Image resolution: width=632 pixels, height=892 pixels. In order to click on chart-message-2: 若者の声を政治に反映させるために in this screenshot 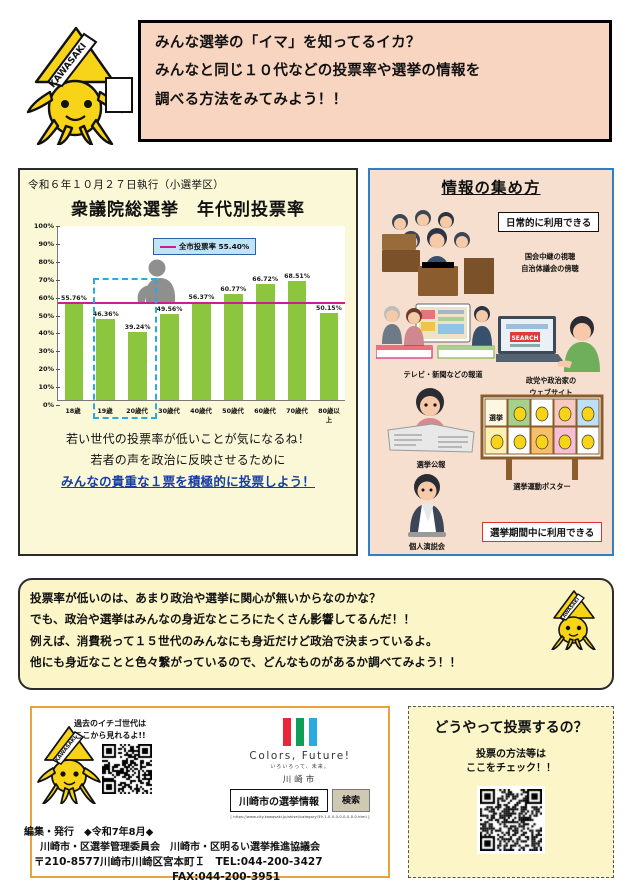, I will do `click(188, 460)`.